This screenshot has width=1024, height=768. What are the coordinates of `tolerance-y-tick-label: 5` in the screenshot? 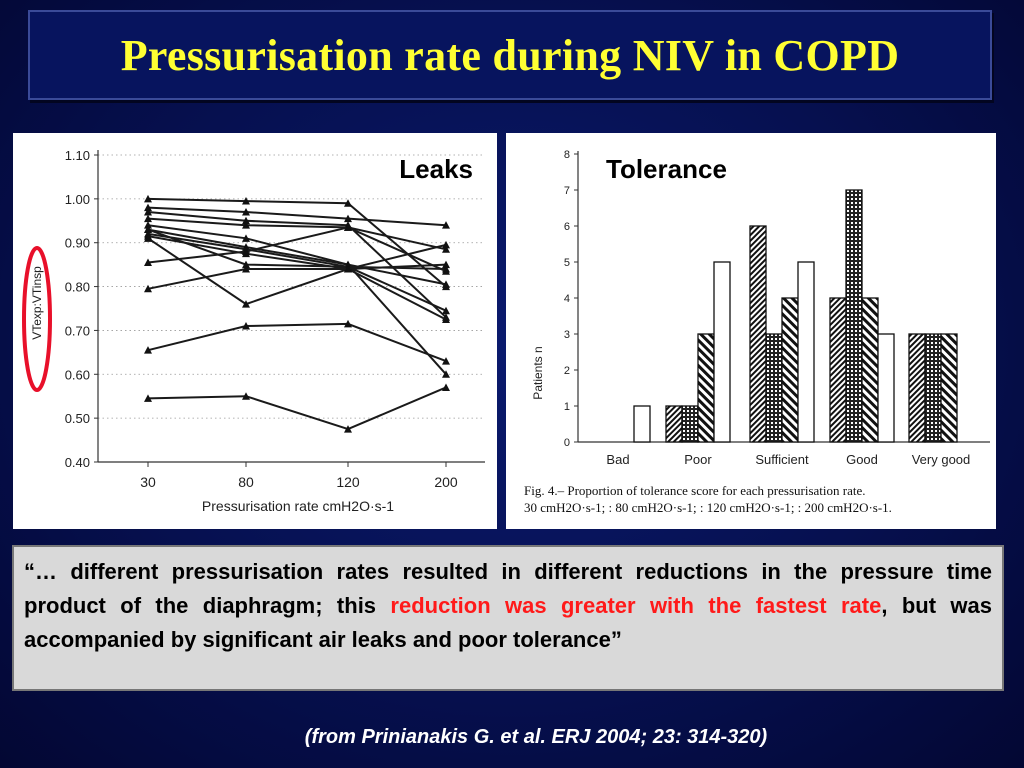 It's located at (567, 263).